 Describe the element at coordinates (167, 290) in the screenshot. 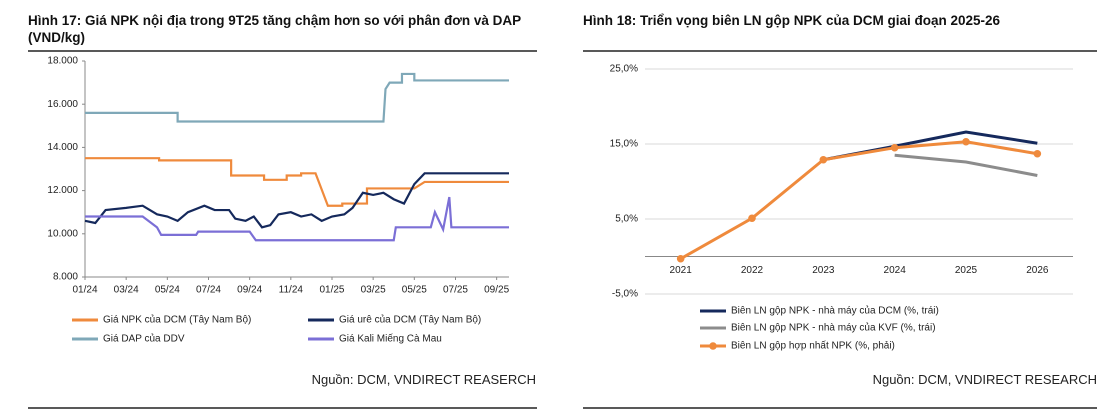

I see `x-tick-label: 05/24` at that location.